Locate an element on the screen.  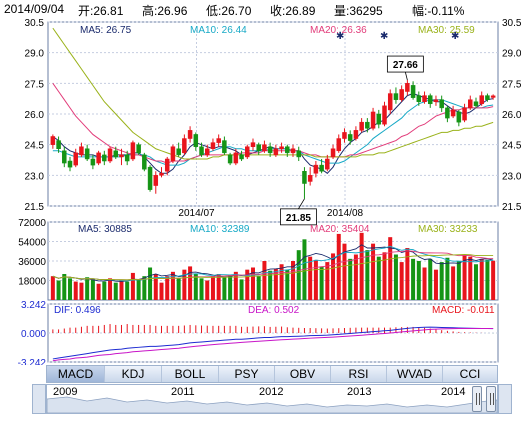
price-tick-left: 23.0 is located at coordinates (35, 176).